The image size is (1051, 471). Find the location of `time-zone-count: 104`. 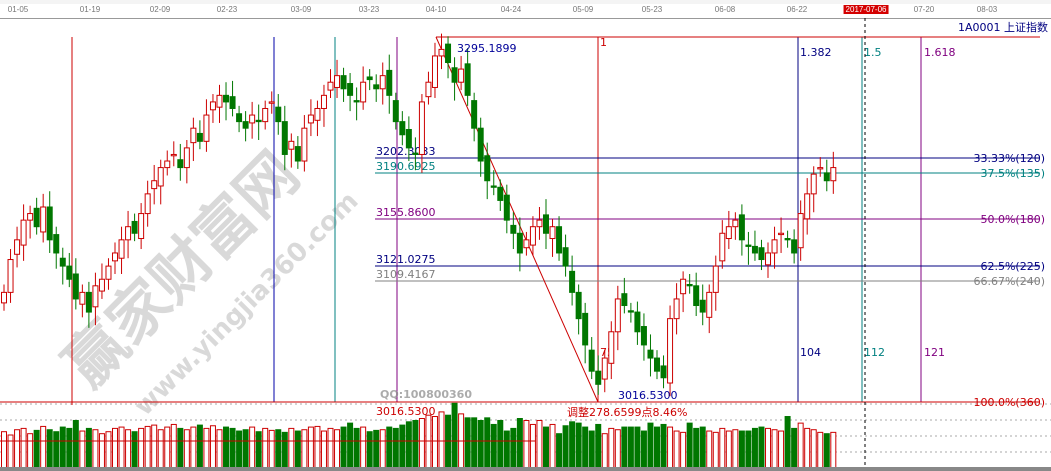

time-zone-count: 104 is located at coordinates (810, 352).